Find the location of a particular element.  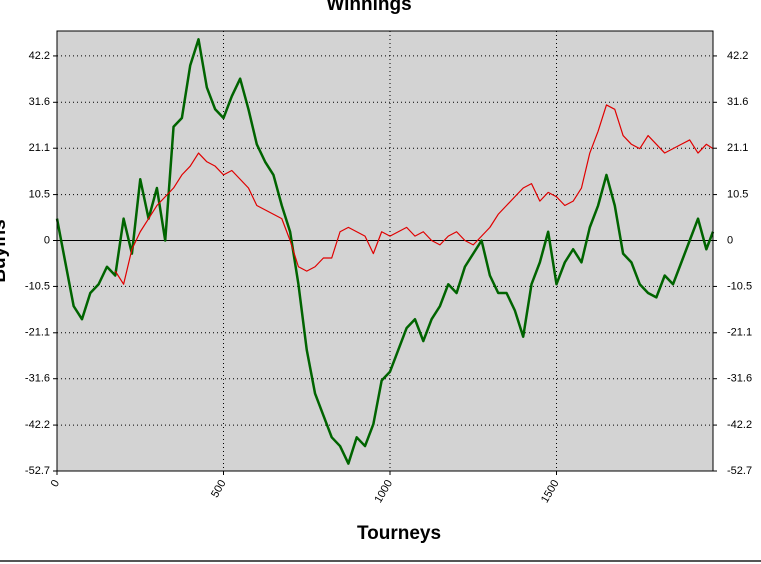

x-axis-label: Tourneys is located at coordinates (399, 533).